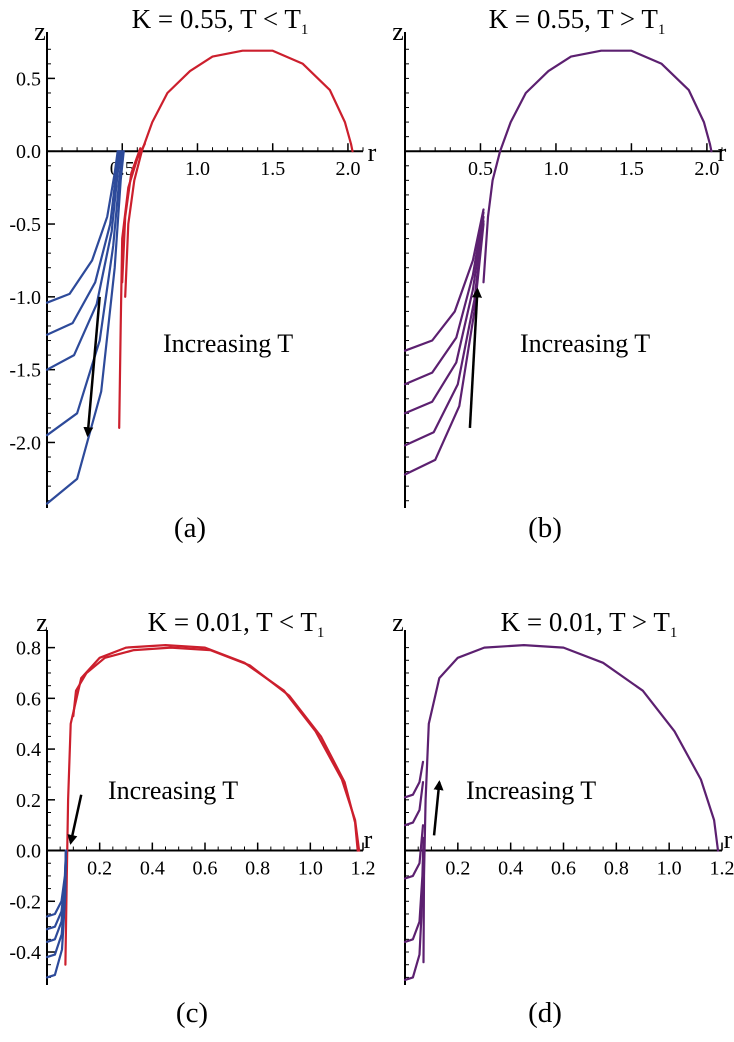  What do you see at coordinates (25, 298) in the screenshot?
I see `y-tick-label: -1.0` at bounding box center [25, 298].